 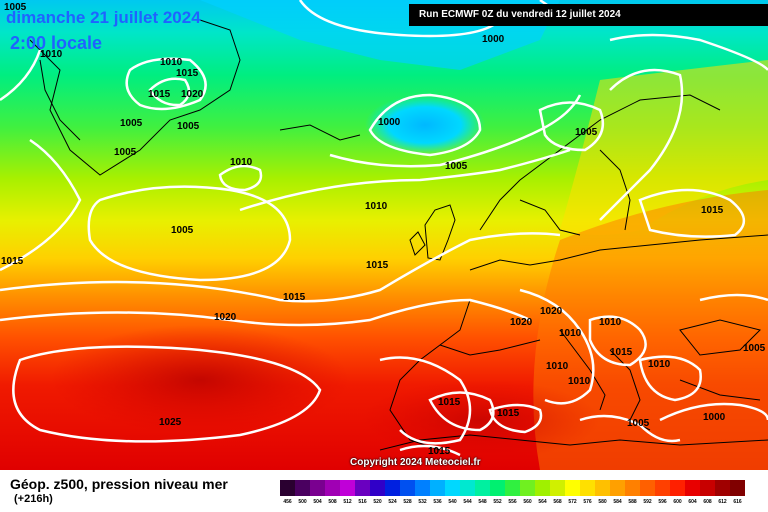 I want to click on isobar-label-1020-france: 1020, so click(x=521, y=322).